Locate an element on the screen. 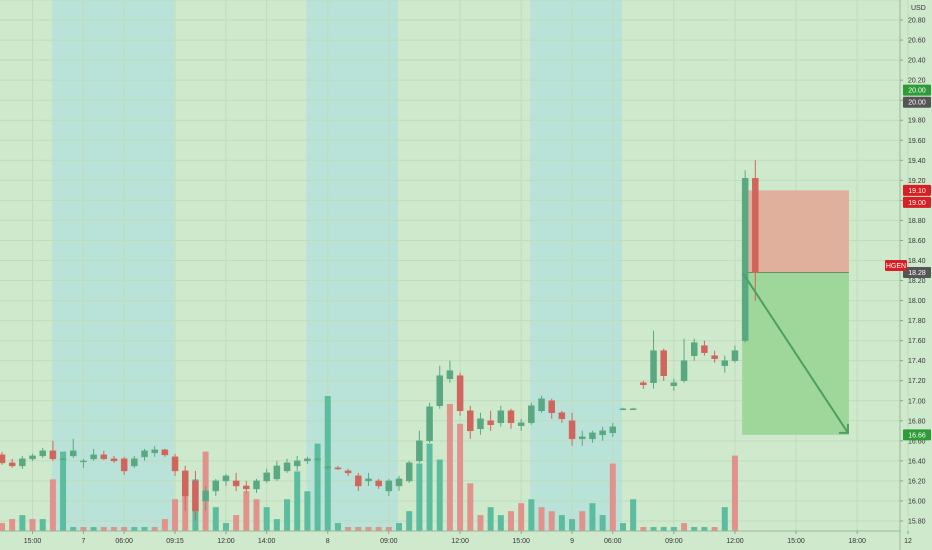 The image size is (932, 550). last-price-badge: 18.28 is located at coordinates (917, 273).